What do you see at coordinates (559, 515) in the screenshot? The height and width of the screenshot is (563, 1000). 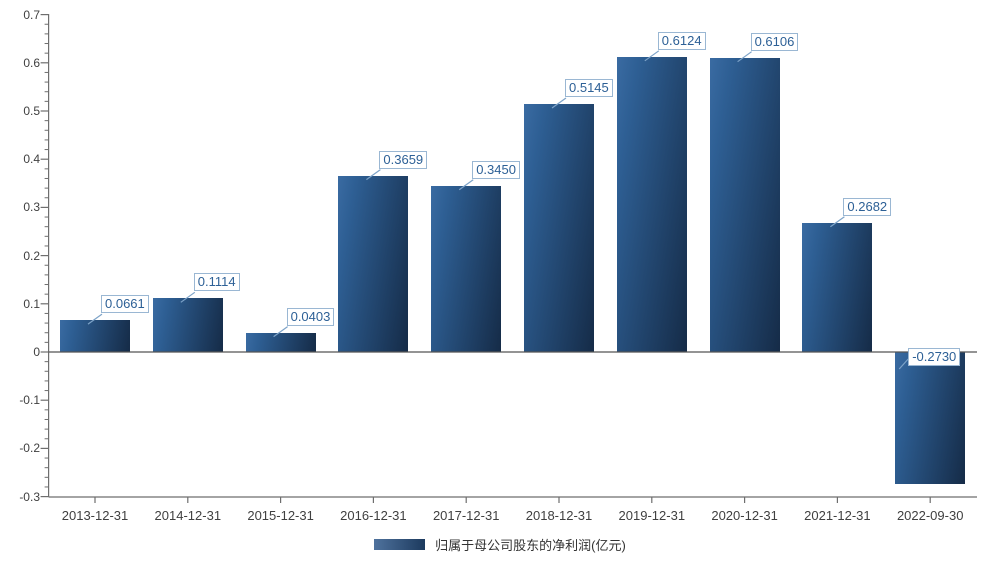 I see `x-tick-label: 2018-12-31` at bounding box center [559, 515].